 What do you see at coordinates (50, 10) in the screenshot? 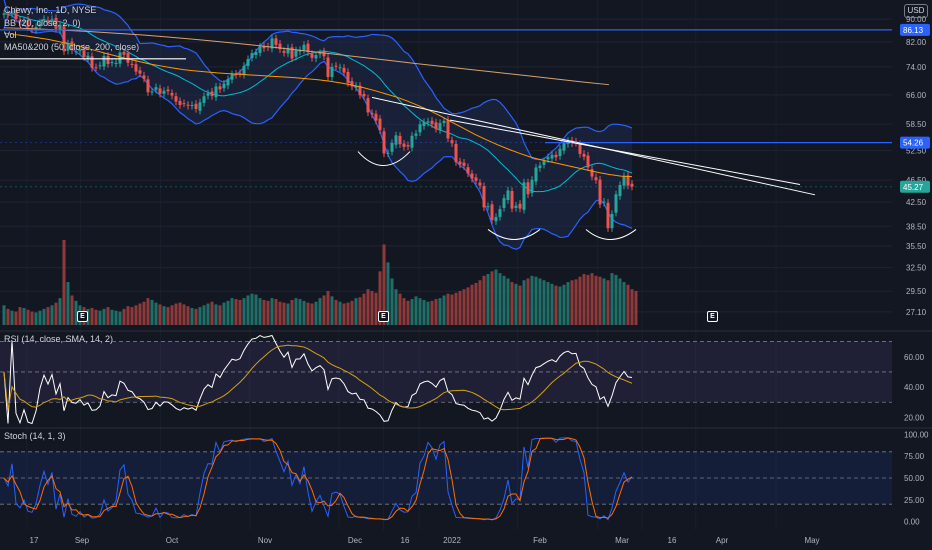
I see `symbol-legend: Chewy, Inc., 1D, NYSE` at bounding box center [50, 10].